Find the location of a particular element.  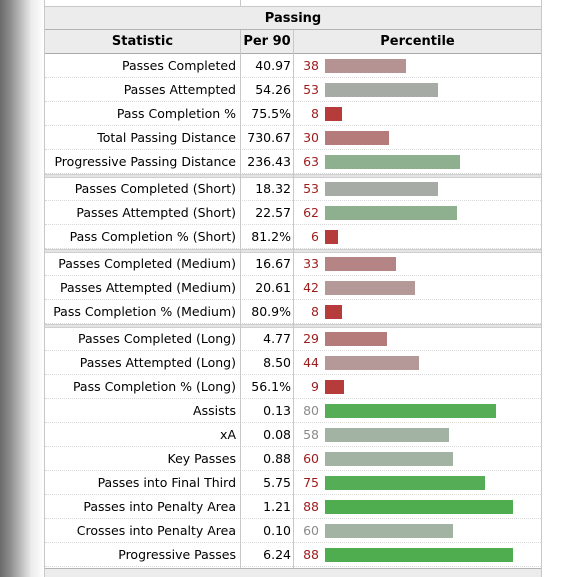

percentile-value: 29 is located at coordinates (311, 338).